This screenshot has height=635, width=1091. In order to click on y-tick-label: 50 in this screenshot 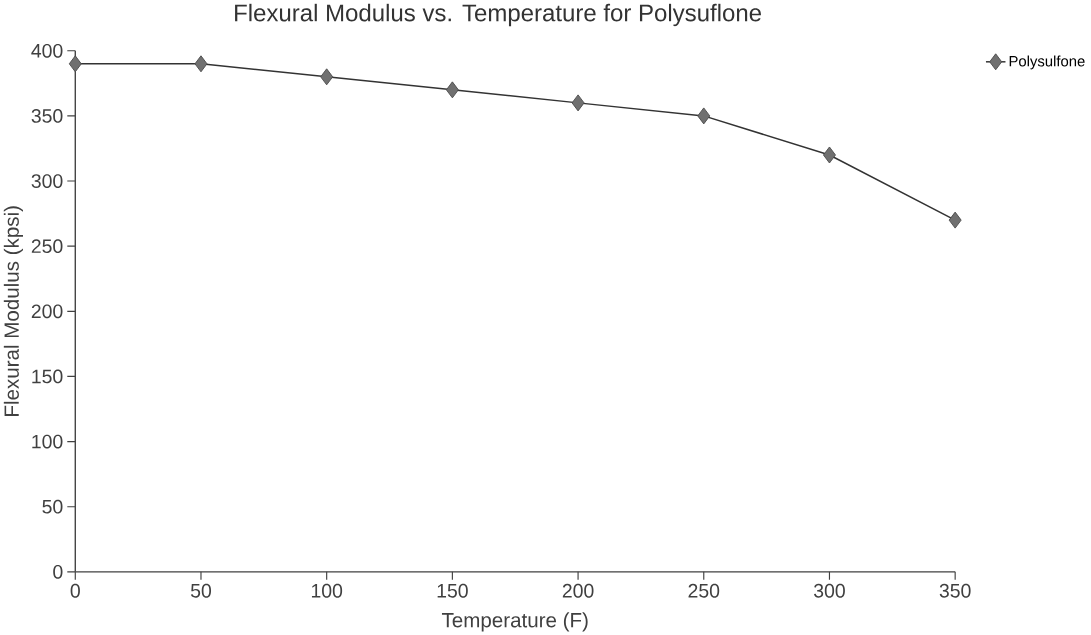, I will do `click(52, 506)`.